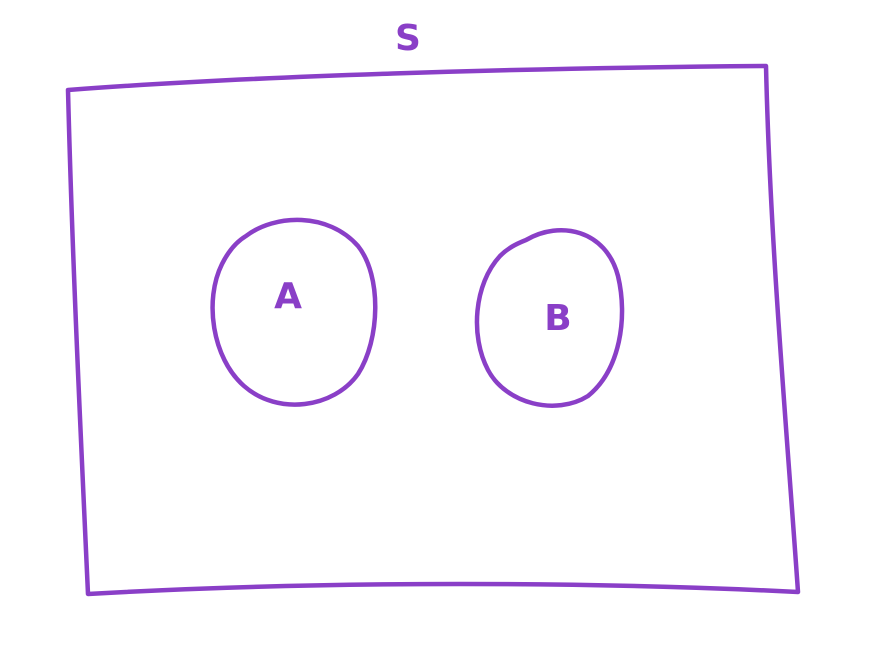  I want to click on universal-set-label: S, so click(408, 38).